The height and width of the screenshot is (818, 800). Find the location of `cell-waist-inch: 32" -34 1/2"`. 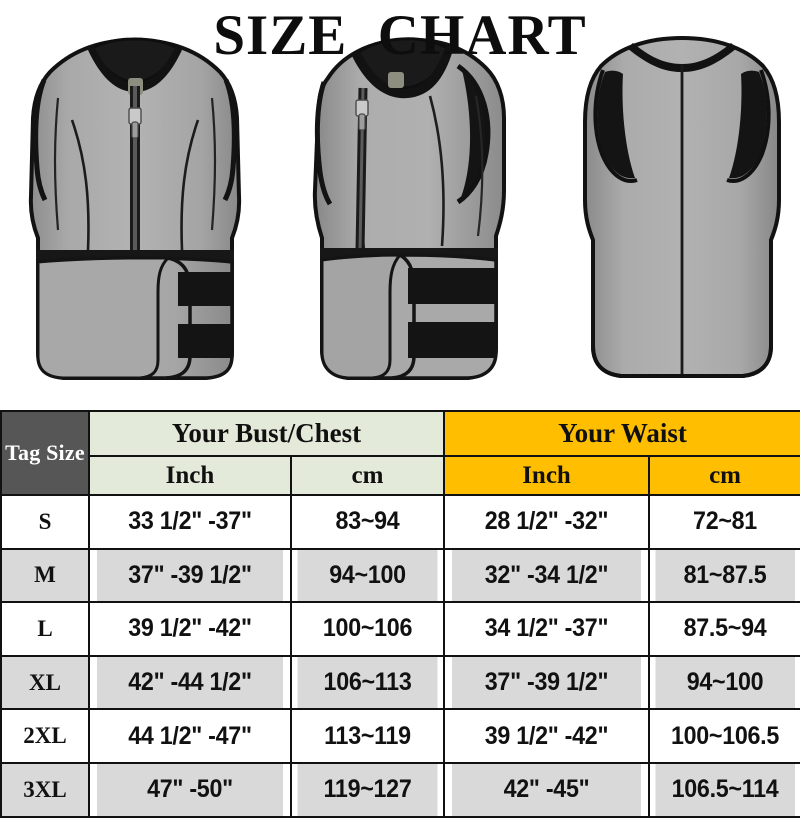

cell-waist-inch: 32" -34 1/2" is located at coordinates (546, 575).